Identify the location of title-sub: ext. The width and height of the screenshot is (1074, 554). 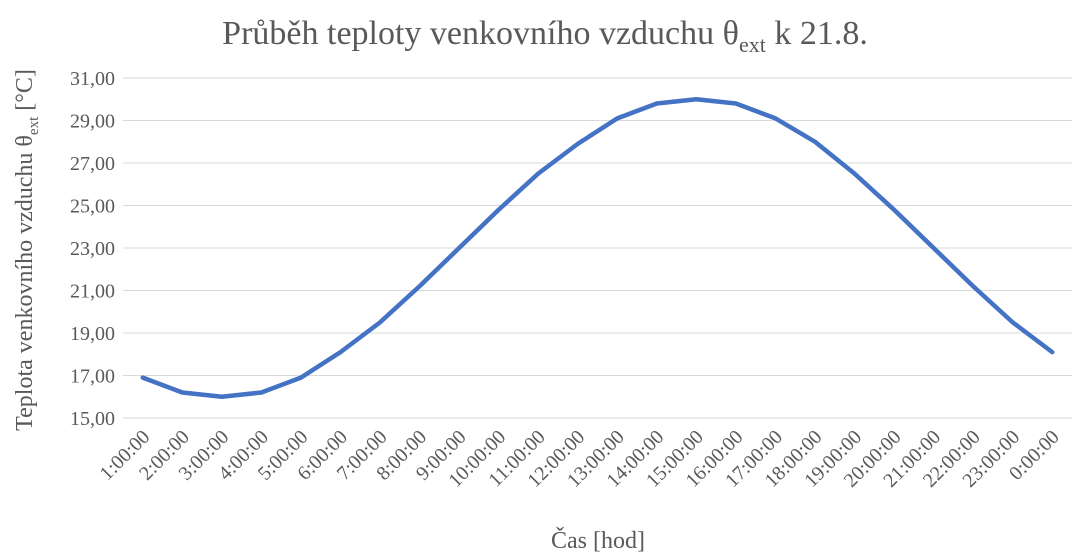
(752, 44).